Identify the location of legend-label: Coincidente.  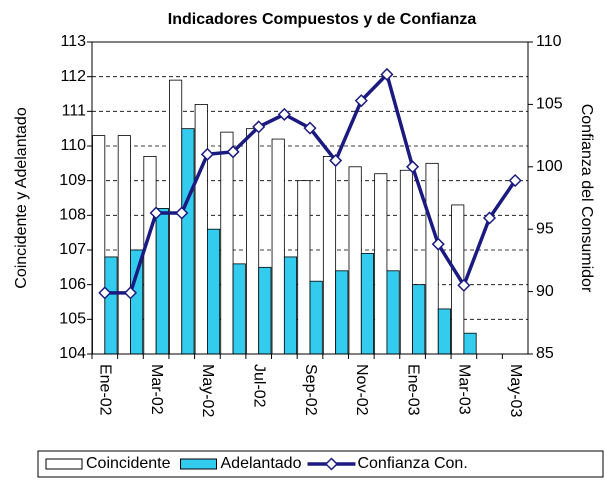
(128, 463).